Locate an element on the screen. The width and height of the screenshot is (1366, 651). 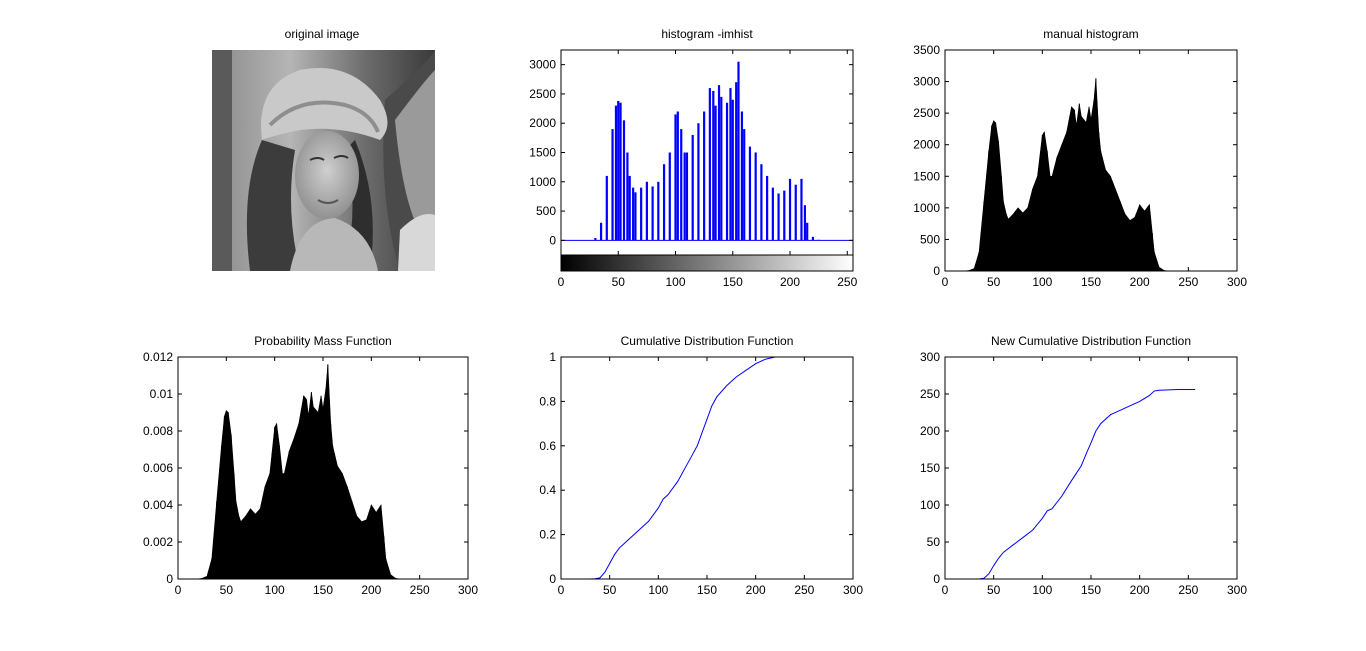
cdf-line is located at coordinates (673, 468).